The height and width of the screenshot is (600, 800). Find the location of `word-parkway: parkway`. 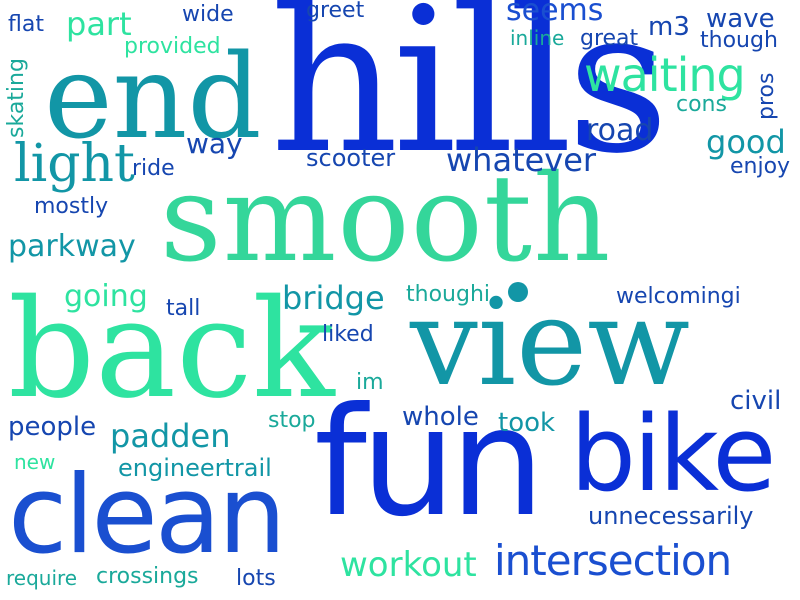

word-parkway: parkway is located at coordinates (72, 246).